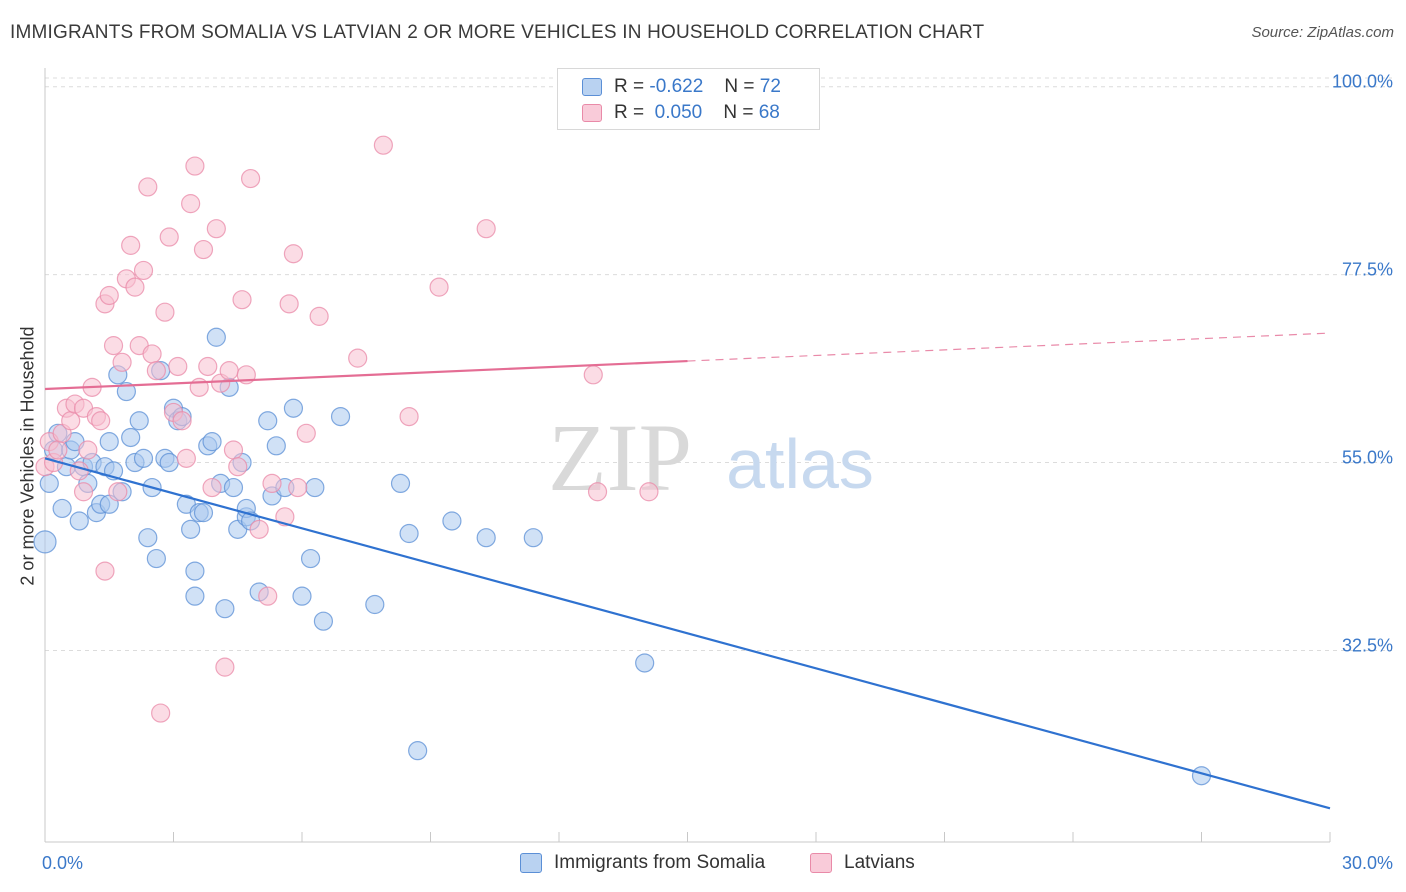 Image resolution: width=1406 pixels, height=892 pixels. What do you see at coordinates (1367, 863) in the screenshot?
I see `x-tick-label: 30.0%` at bounding box center [1367, 863].